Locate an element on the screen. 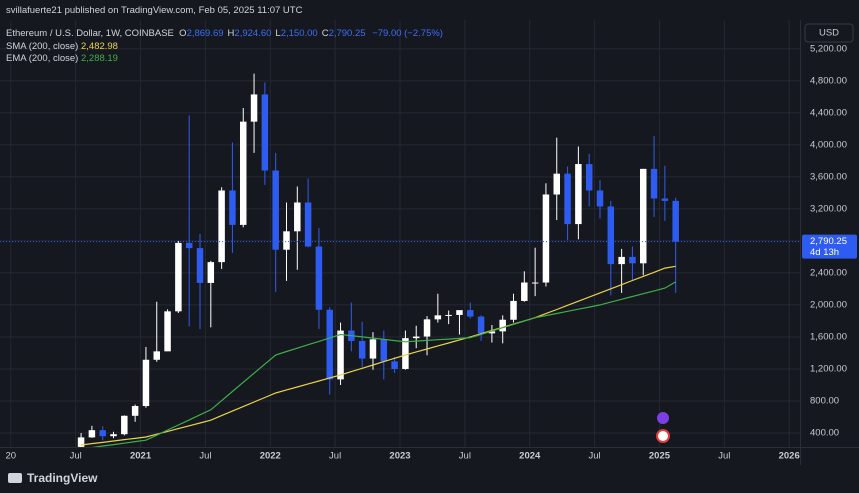 This screenshot has width=859, height=493. currency: USD is located at coordinates (829, 33).